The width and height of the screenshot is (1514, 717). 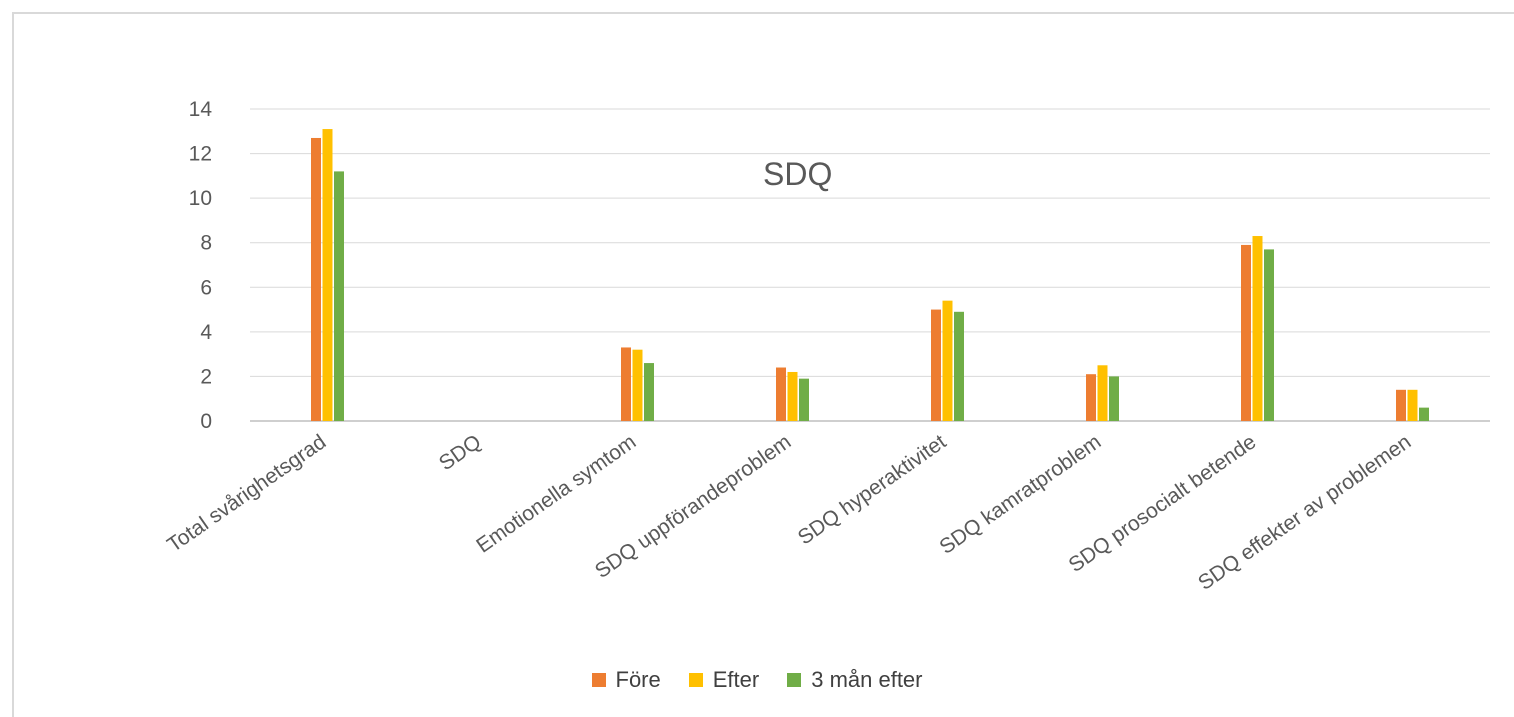 I want to click on y-tick-label: 0, so click(x=206, y=421).